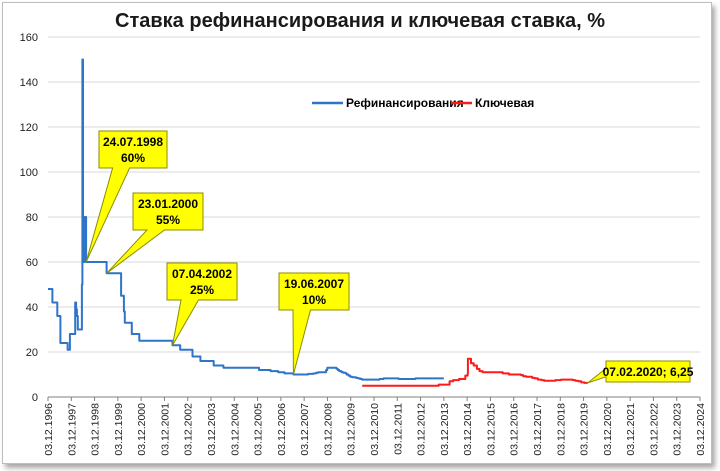  What do you see at coordinates (133, 142) in the screenshot?
I see `callout-date: 24.07.1998` at bounding box center [133, 142].